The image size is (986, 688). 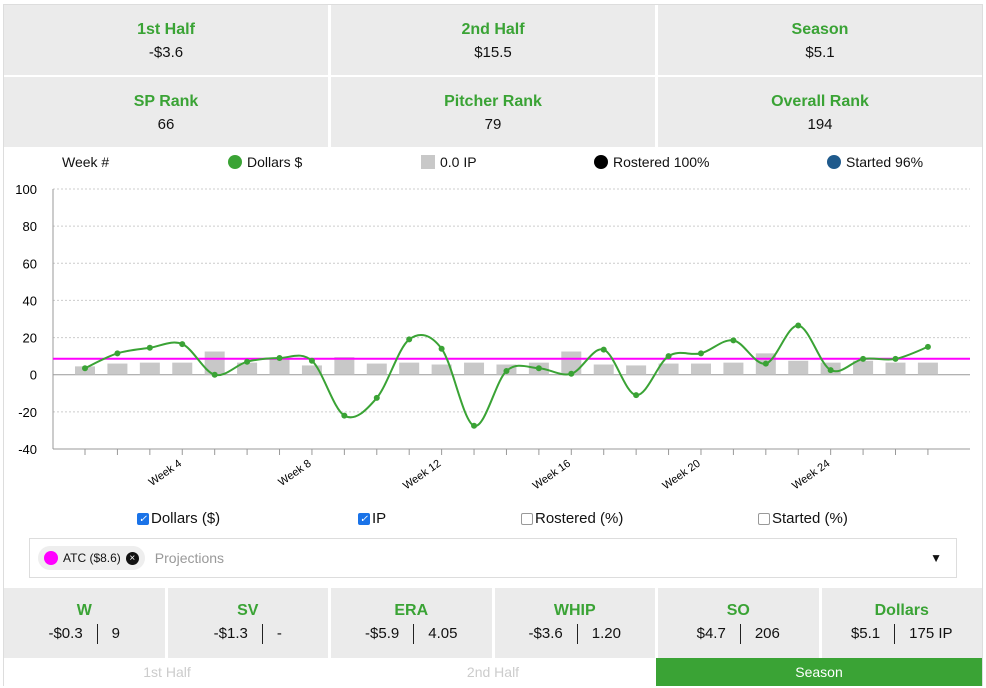 What do you see at coordinates (167, 672) in the screenshot?
I see `tab-1st-half: 1st Half` at bounding box center [167, 672].